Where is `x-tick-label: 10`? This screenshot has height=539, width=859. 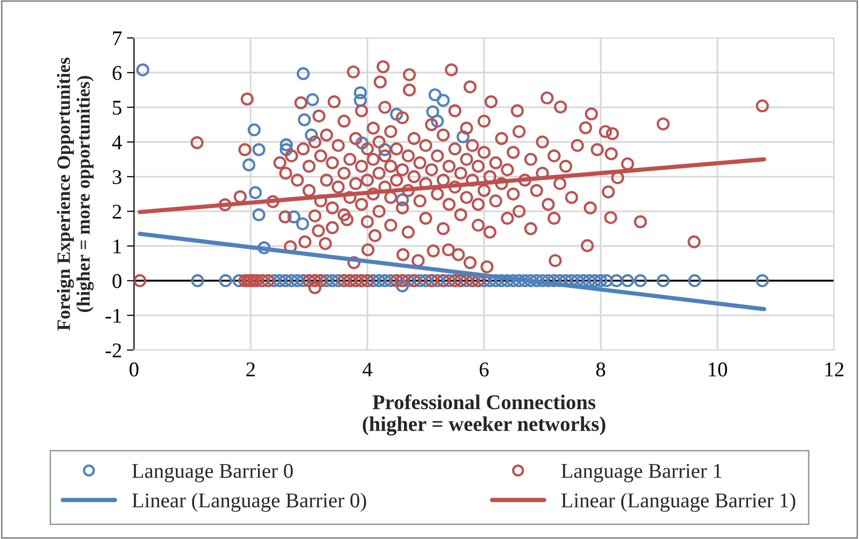
x-tick-label: 10 is located at coordinates (718, 369).